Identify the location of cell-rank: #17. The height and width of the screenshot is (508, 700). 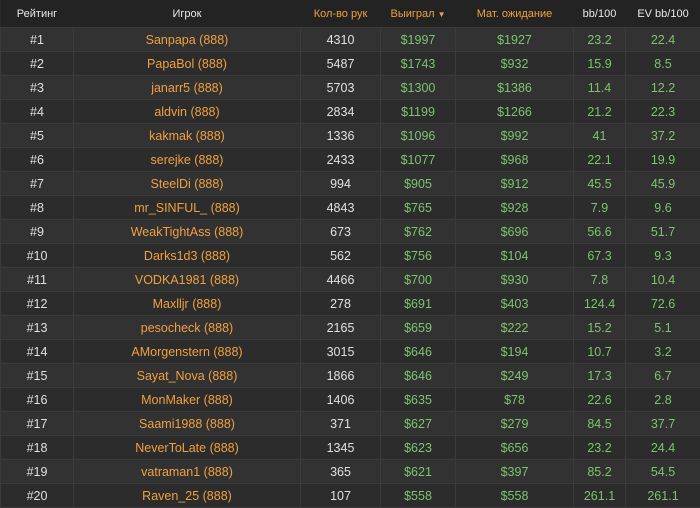
(37, 424).